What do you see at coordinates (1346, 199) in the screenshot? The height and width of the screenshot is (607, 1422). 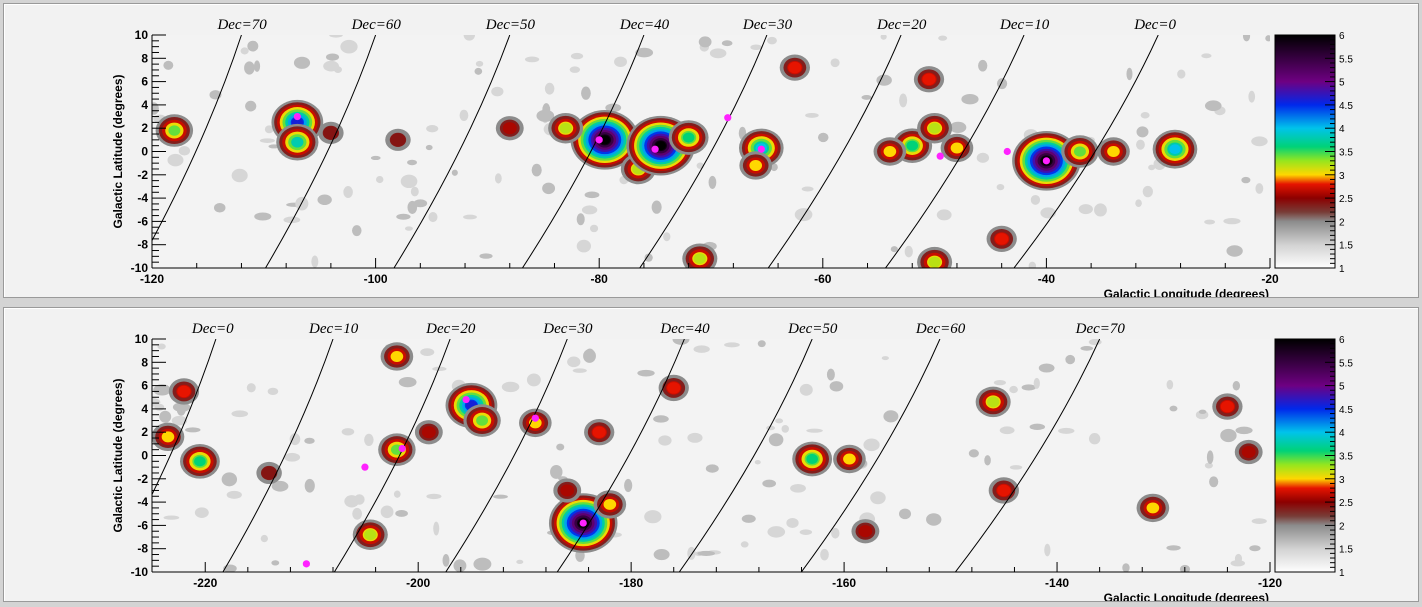 I see `colorbar-tick-label: 2.5` at bounding box center [1346, 199].